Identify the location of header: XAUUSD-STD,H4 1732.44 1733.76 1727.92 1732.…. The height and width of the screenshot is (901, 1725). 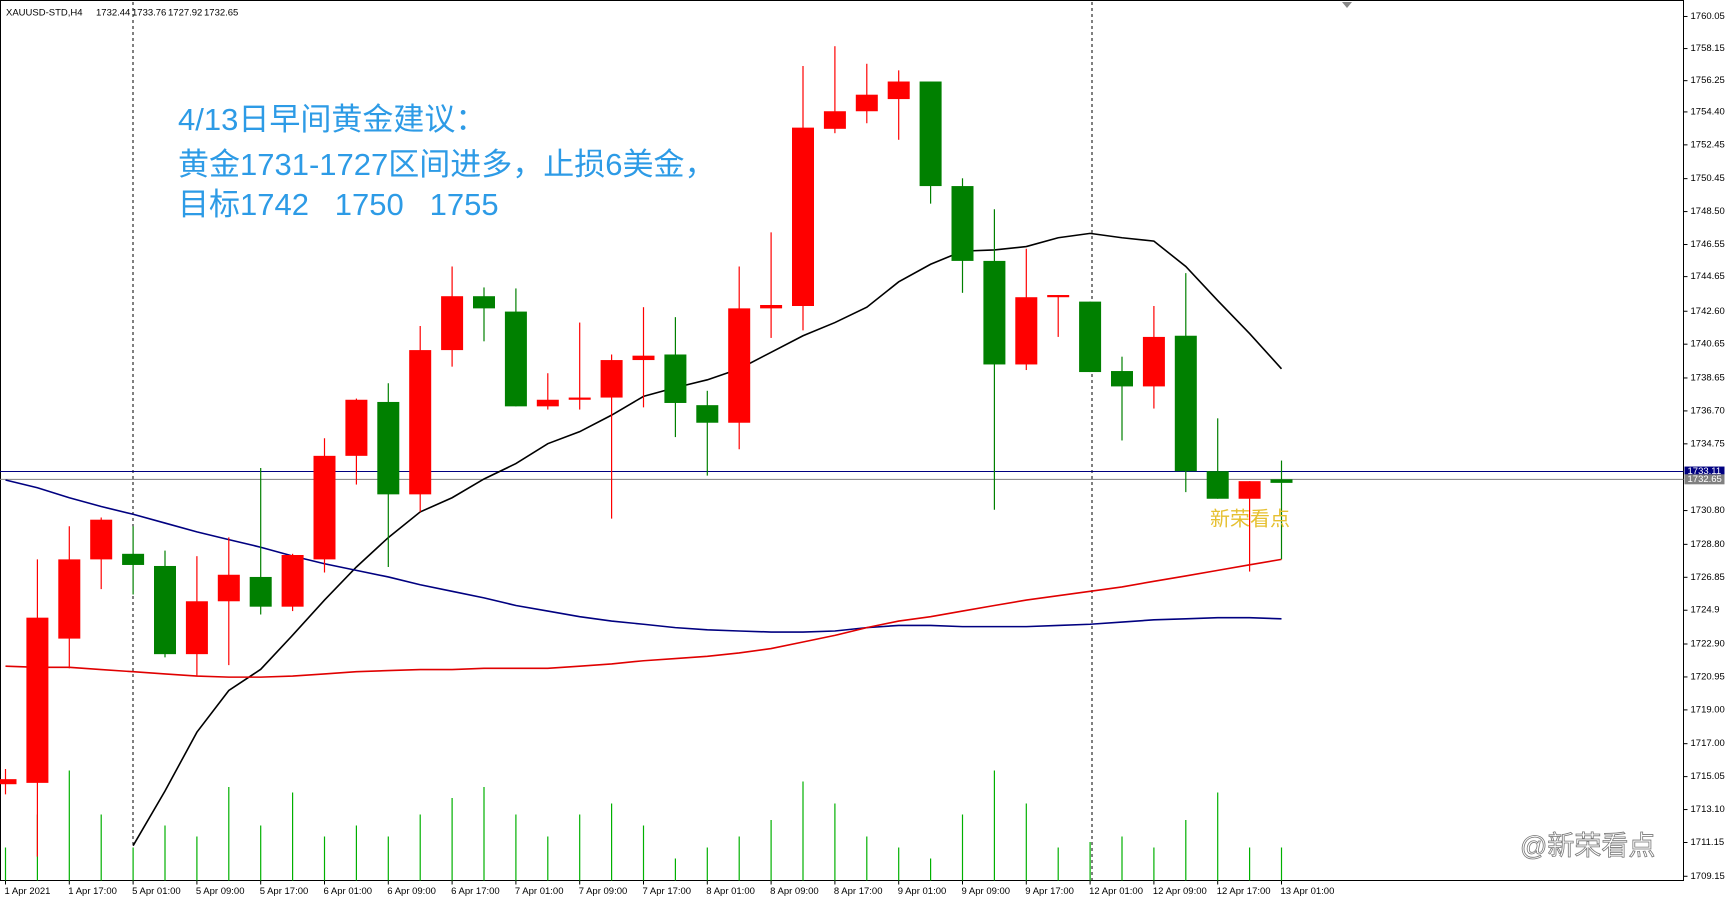
(122, 13).